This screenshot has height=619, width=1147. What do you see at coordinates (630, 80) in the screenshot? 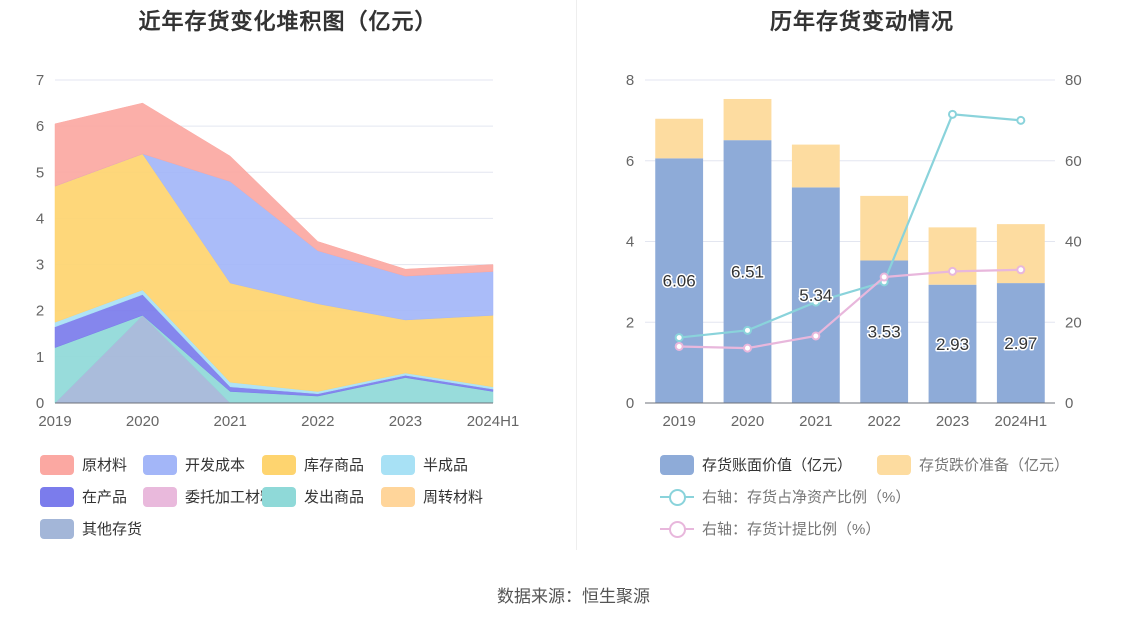
I see `right-y-tick-label: 8` at bounding box center [630, 80].